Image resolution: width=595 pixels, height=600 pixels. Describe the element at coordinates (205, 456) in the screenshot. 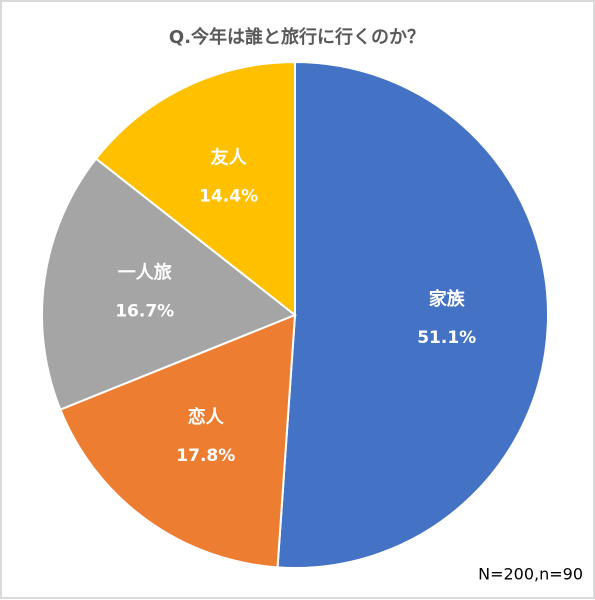

I see `value-label: 17.8%` at that location.